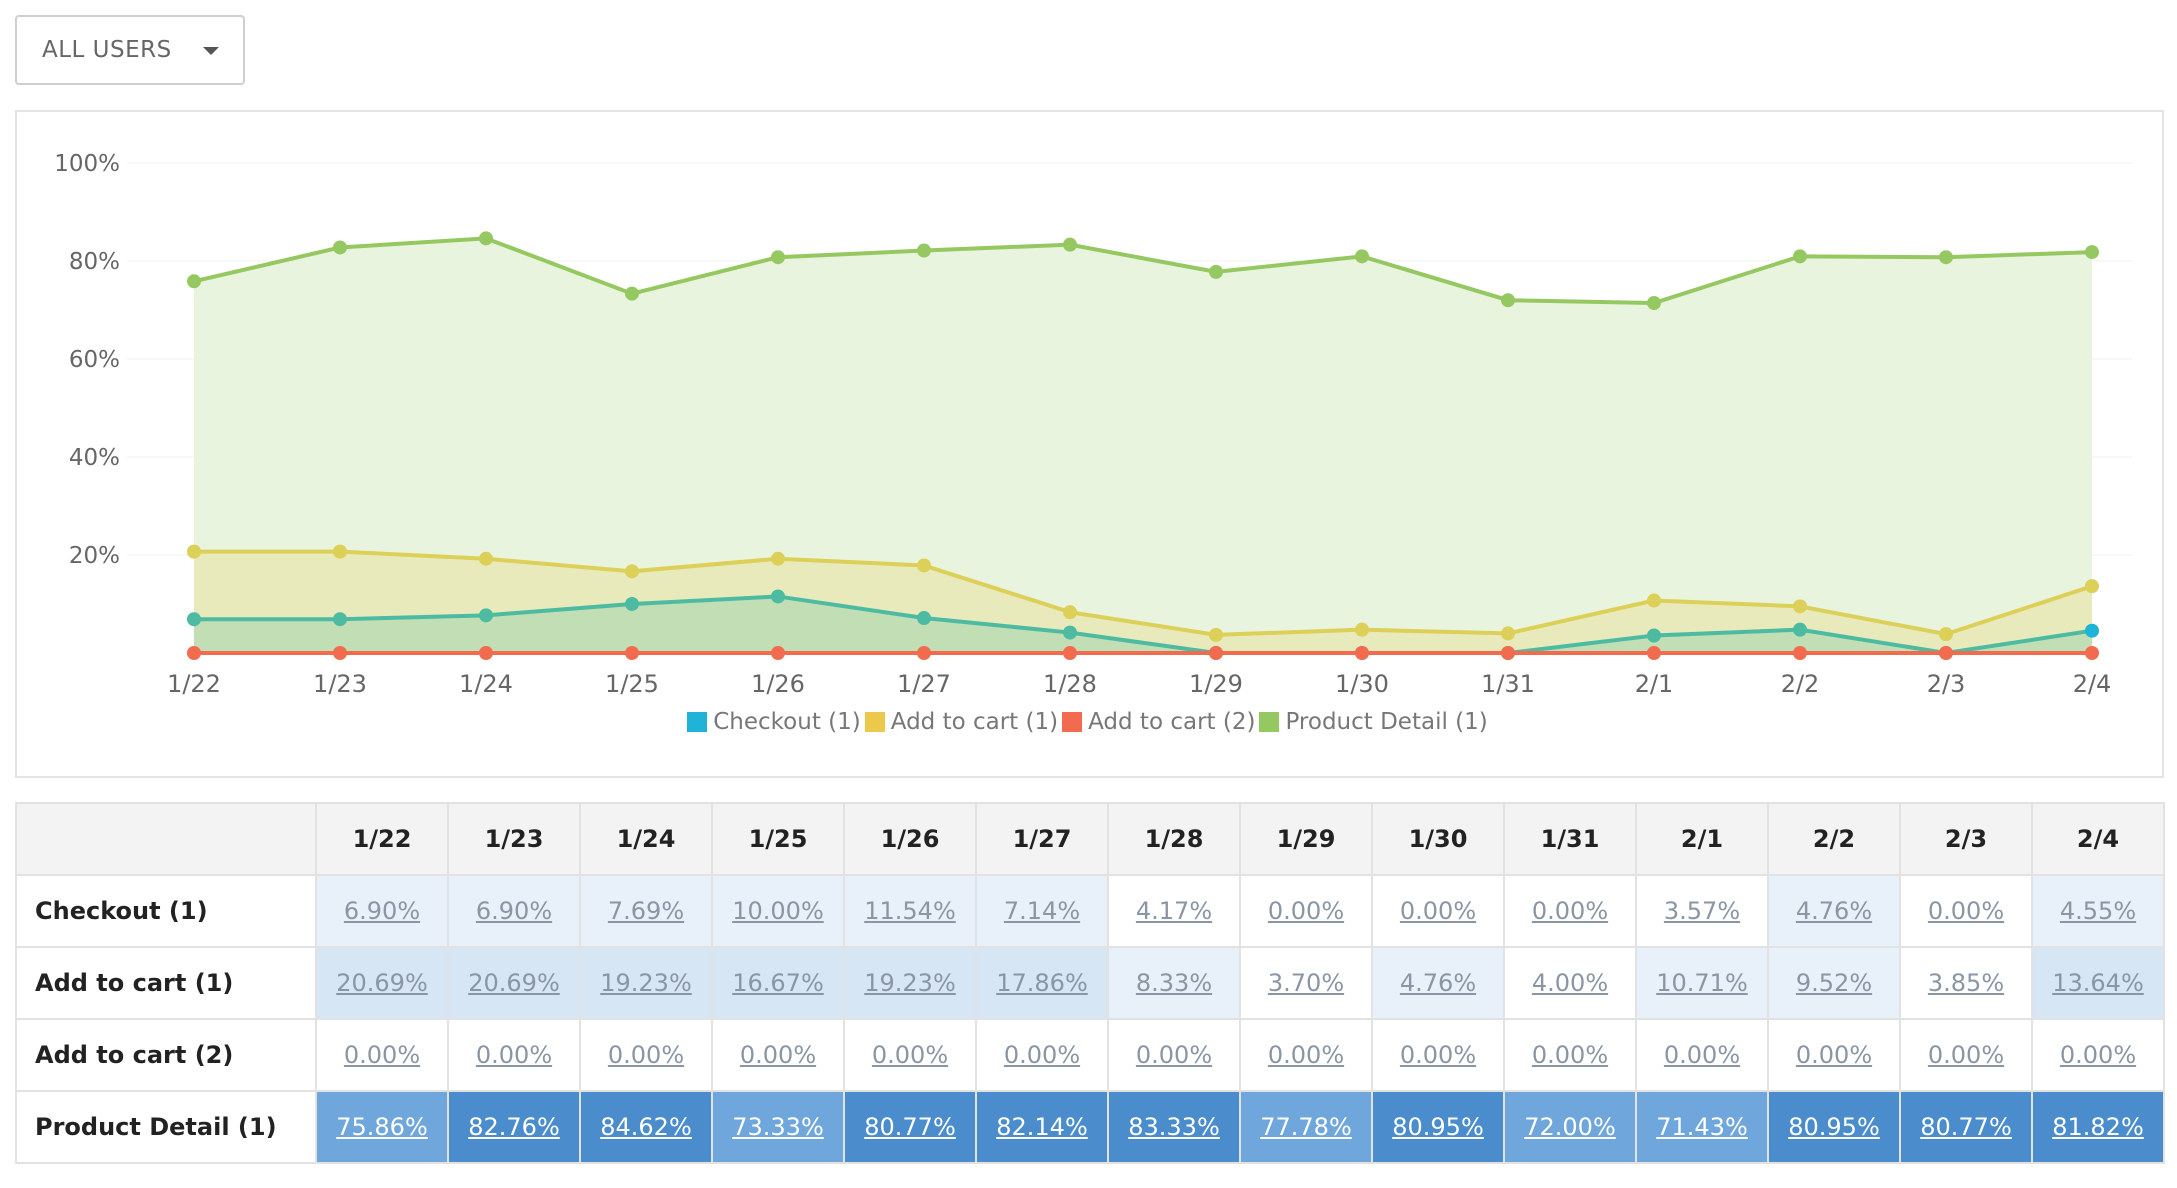 The image size is (2177, 1188). Describe the element at coordinates (1966, 983) in the screenshot. I see `cell-value-link: 3.85%` at that location.